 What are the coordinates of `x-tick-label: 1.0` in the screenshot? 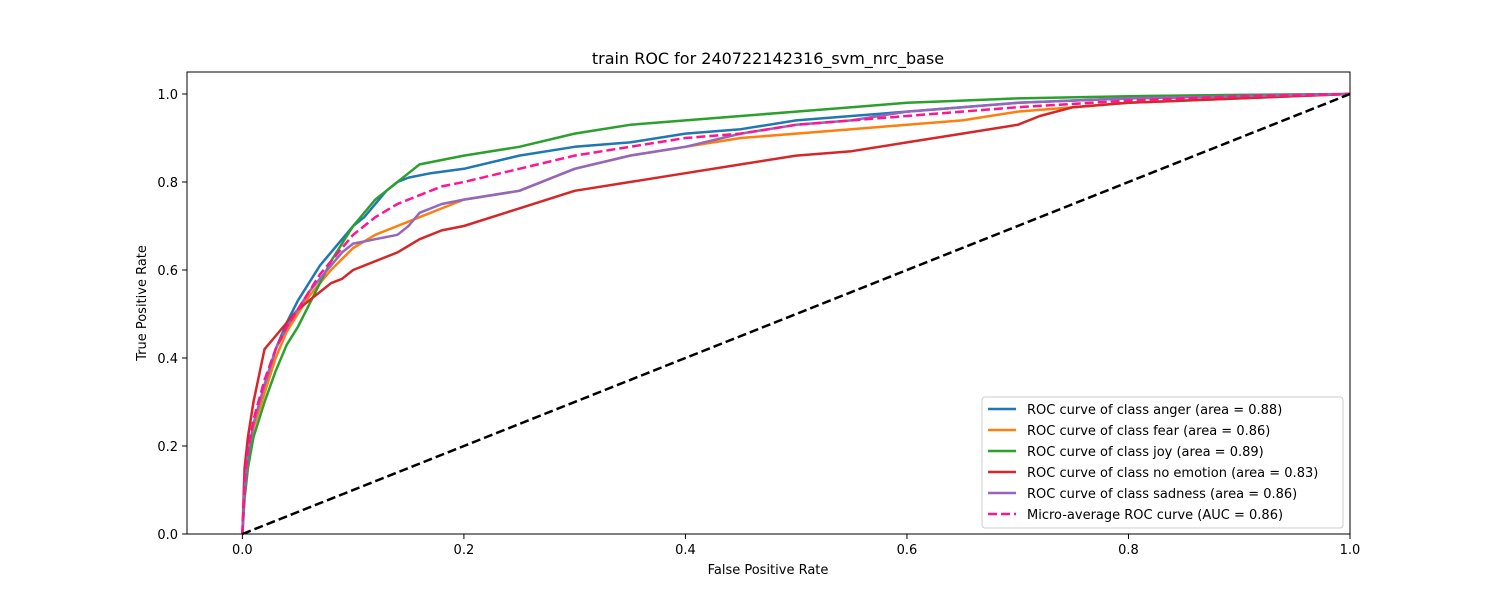 It's located at (1350, 550).